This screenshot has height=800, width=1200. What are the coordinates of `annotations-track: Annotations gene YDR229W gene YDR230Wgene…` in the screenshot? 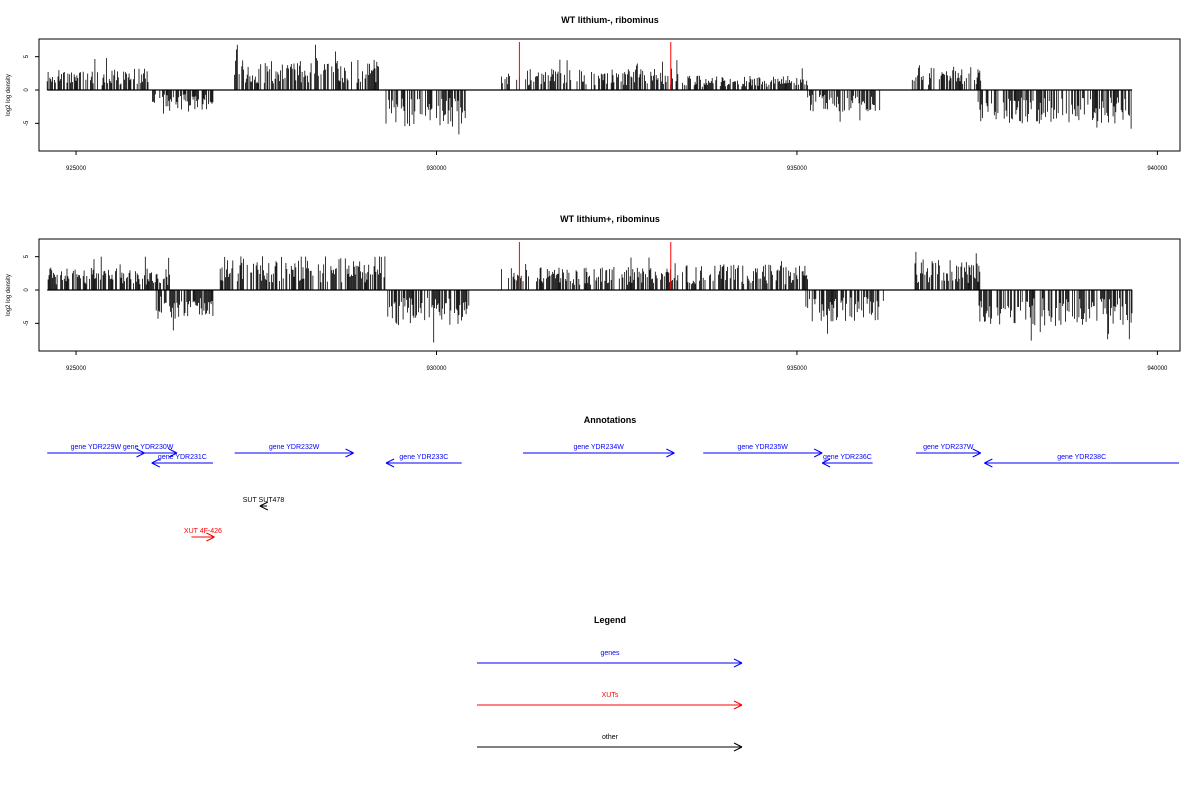 It's located at (613, 478).